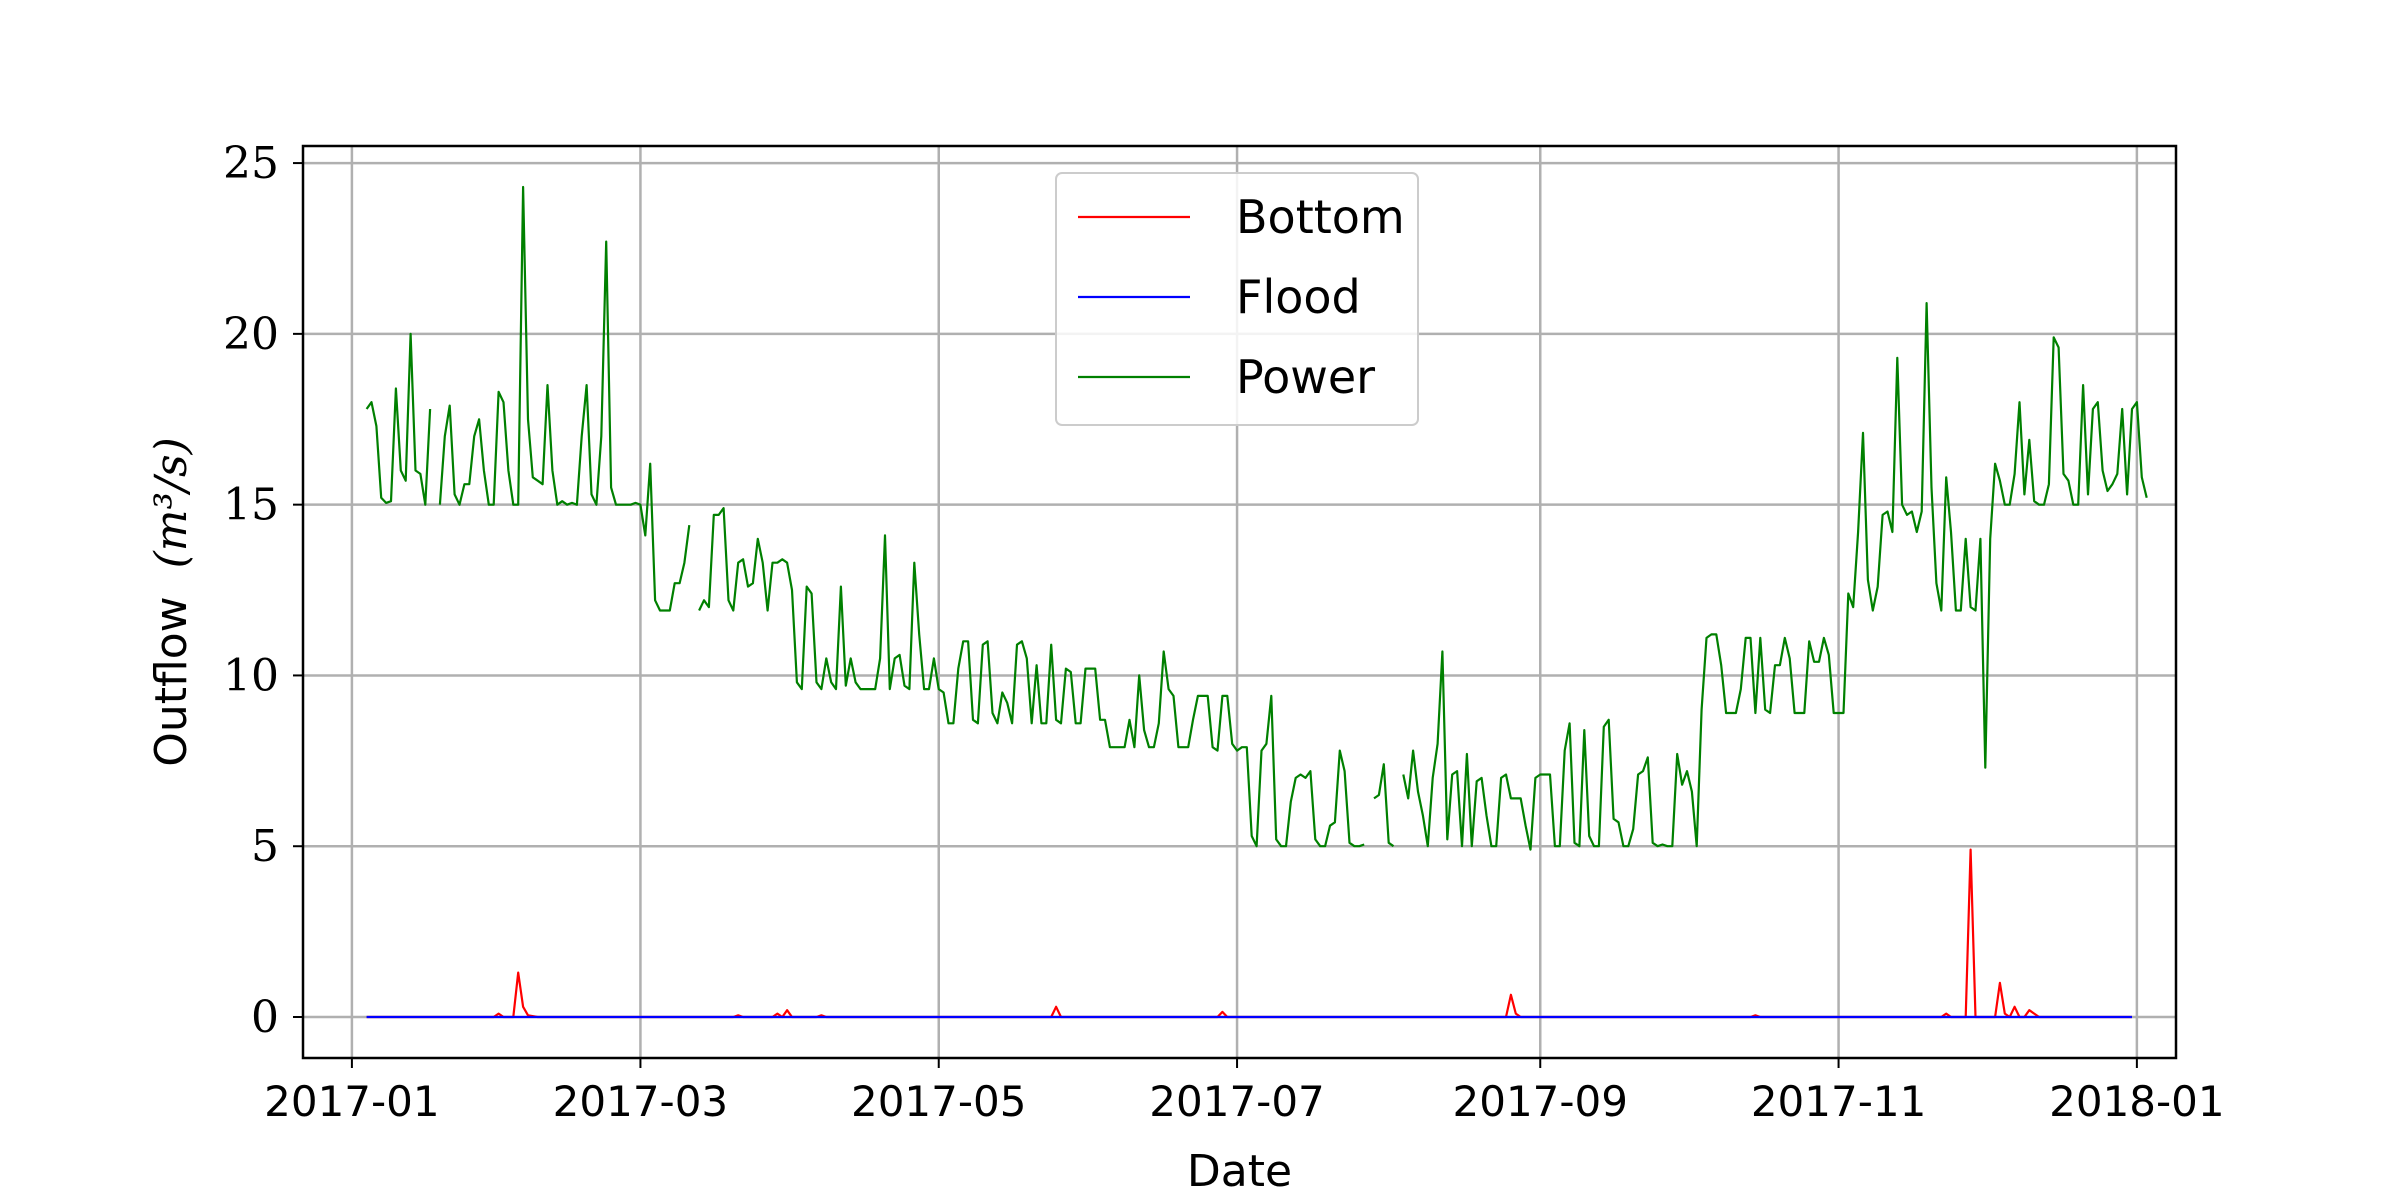 The width and height of the screenshot is (2400, 1200). I want to click on y-tick-label: 20, so click(251, 334).